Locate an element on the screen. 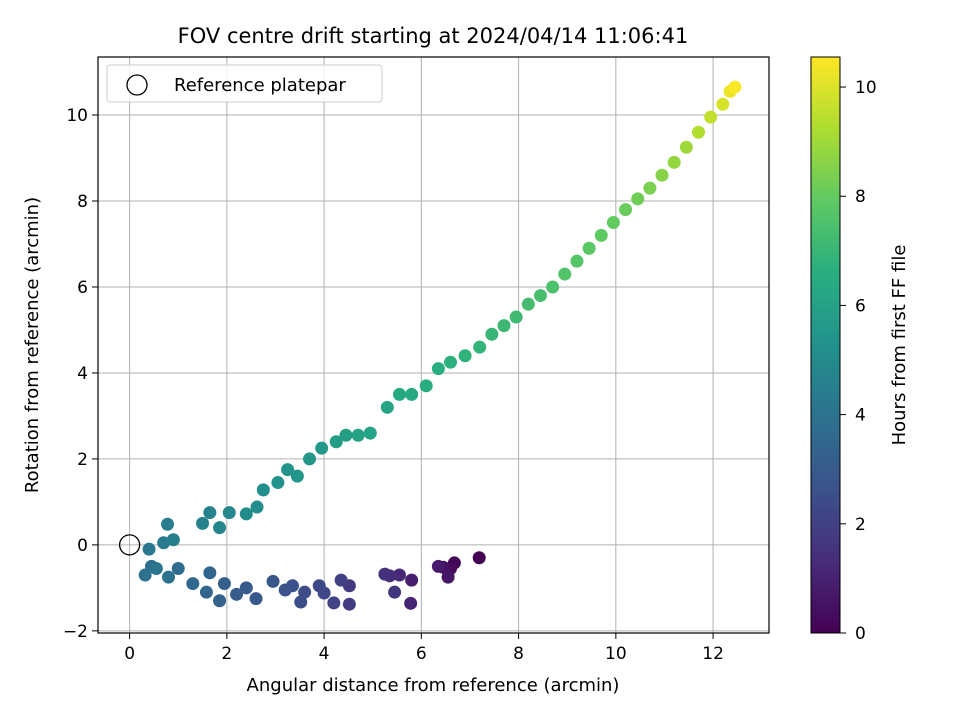 The width and height of the screenshot is (960, 720). y-tick-label: 4 is located at coordinates (82, 374).